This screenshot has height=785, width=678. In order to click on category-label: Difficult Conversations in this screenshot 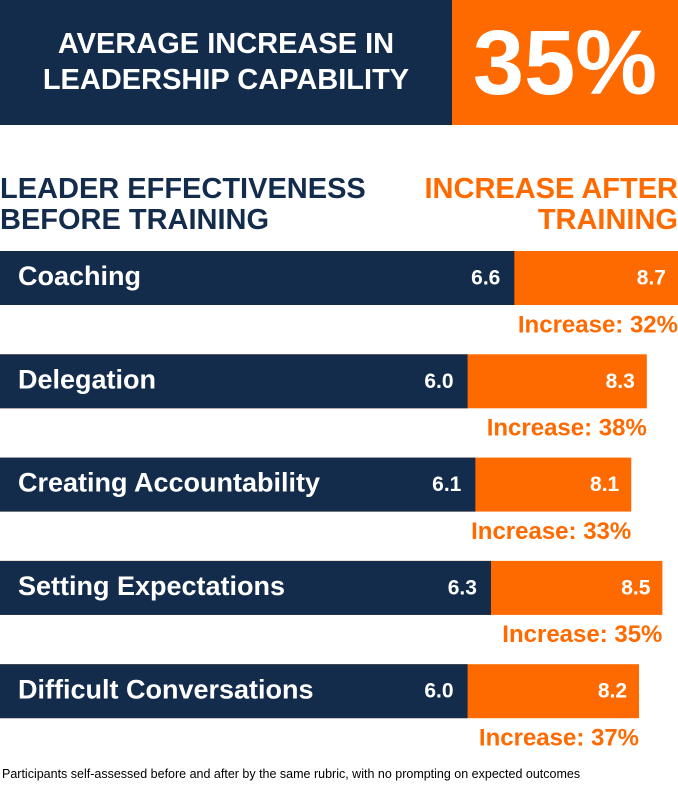, I will do `click(166, 689)`.